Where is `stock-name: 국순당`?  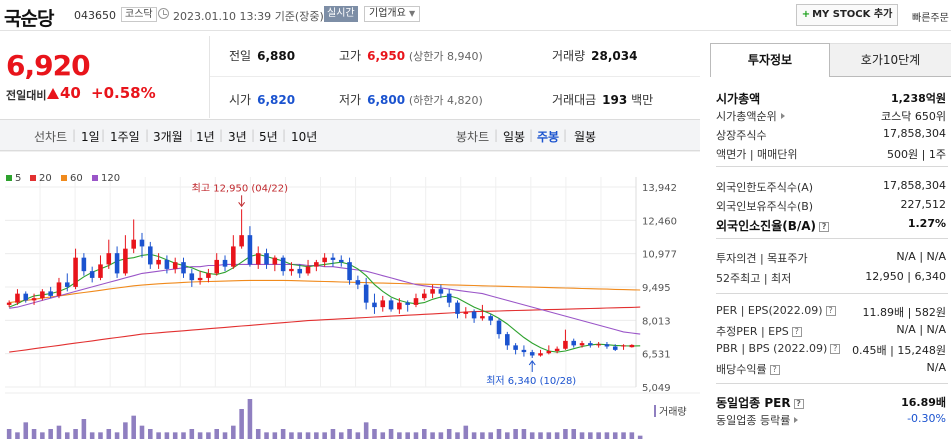 stock-name: 국순당 is located at coordinates (29, 19).